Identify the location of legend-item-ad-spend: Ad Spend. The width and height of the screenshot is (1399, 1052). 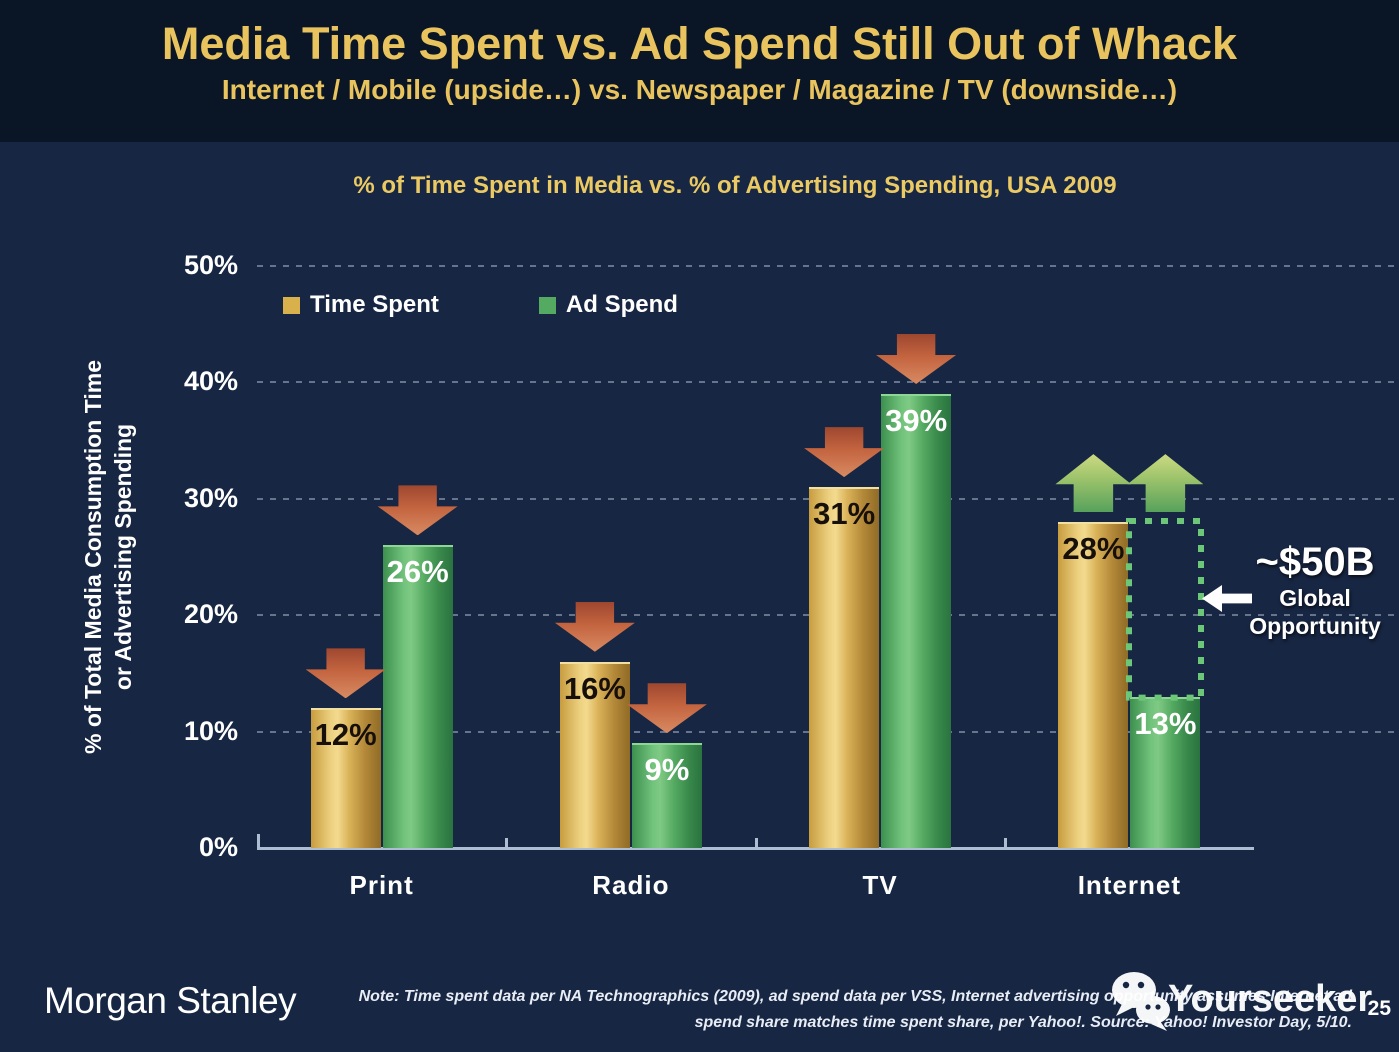
(608, 305).